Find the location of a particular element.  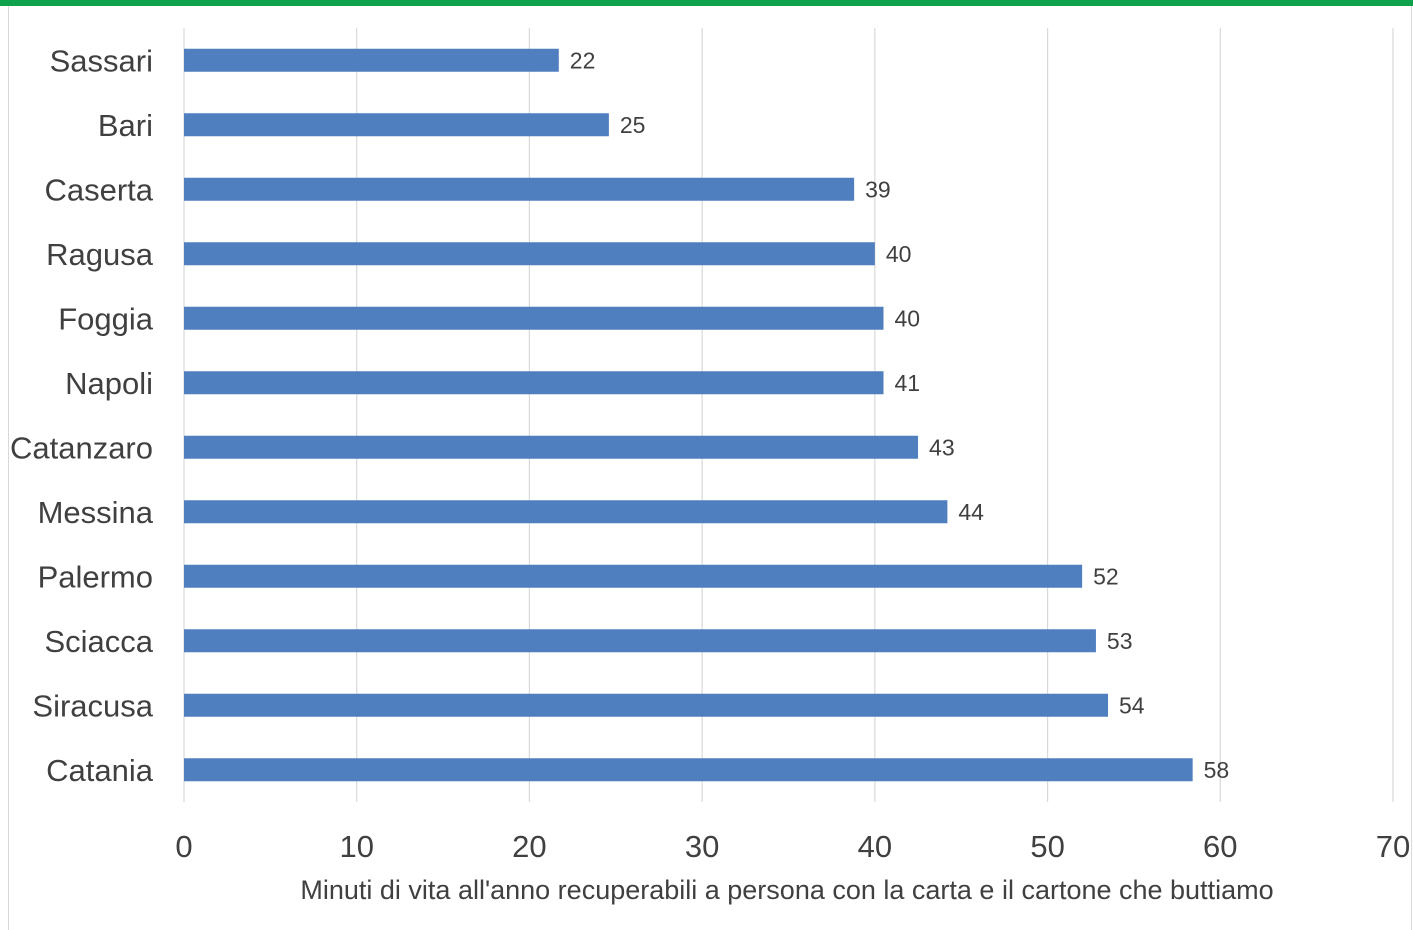

x-tick-label: 60 is located at coordinates (1220, 846).